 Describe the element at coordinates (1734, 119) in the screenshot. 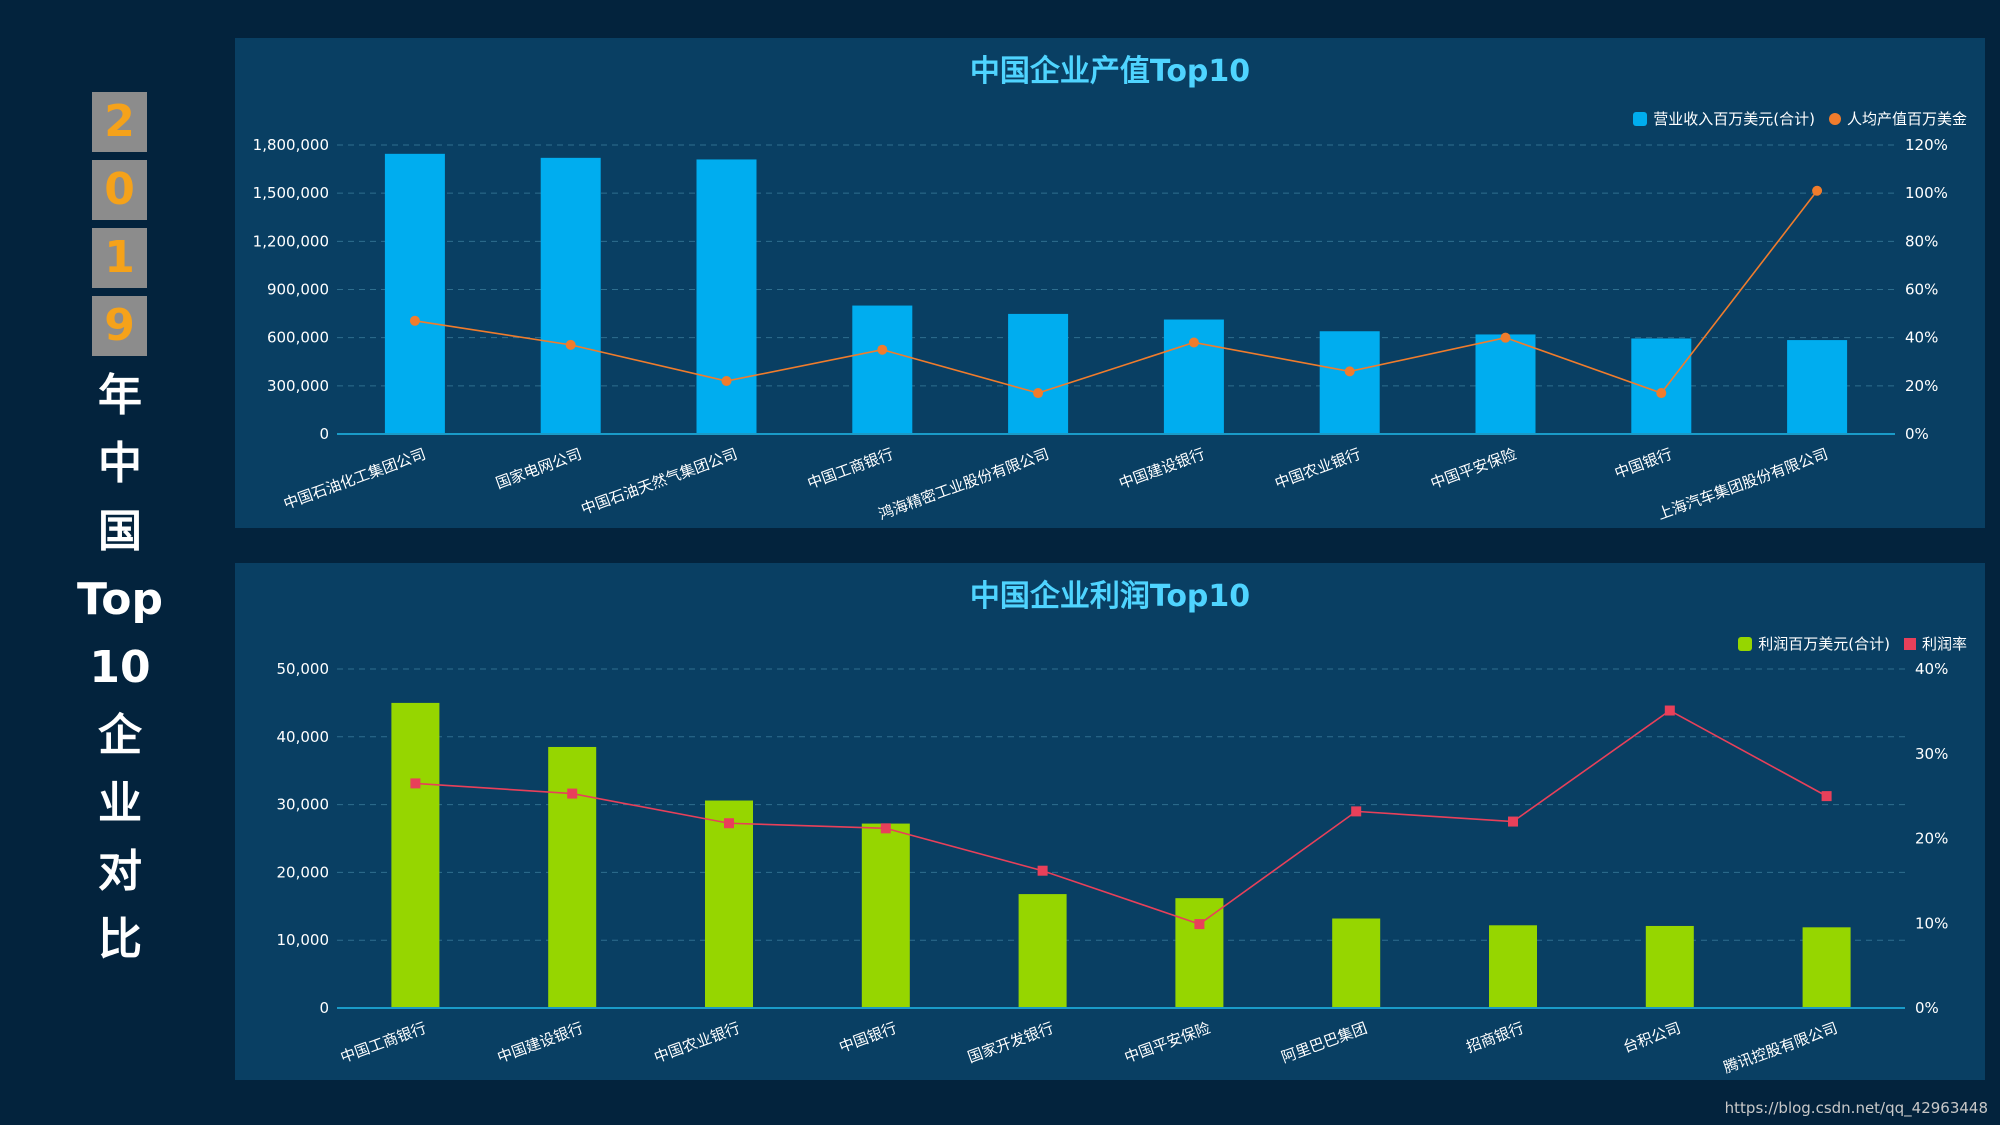

I see `legend-label: 营业收入百万美元(合计)` at that location.